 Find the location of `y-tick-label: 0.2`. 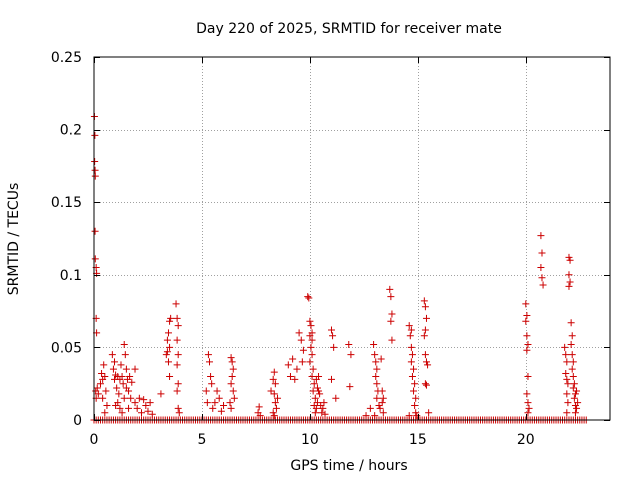

y-tick-label: 0.2 is located at coordinates (71, 131).